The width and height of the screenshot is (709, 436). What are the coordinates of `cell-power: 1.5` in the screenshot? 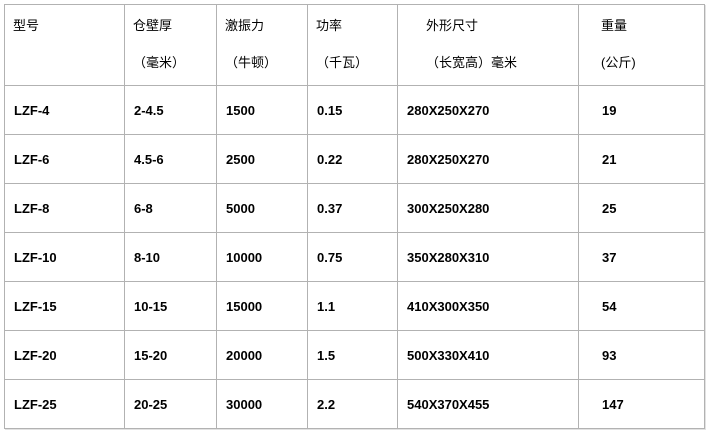 It's located at (352, 355).